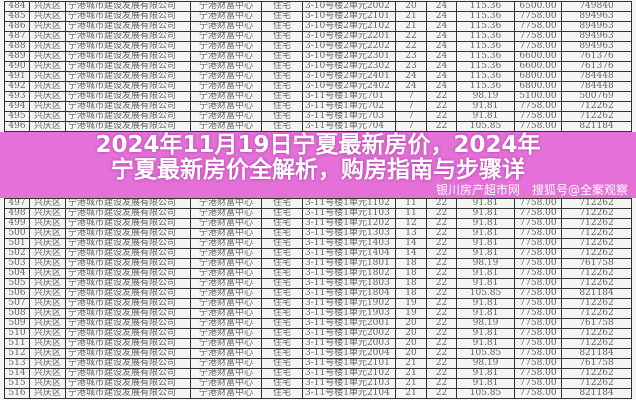  Describe the element at coordinates (349, 323) in the screenshot. I see `cell-unit: 3-11号楼1单元2001` at that location.